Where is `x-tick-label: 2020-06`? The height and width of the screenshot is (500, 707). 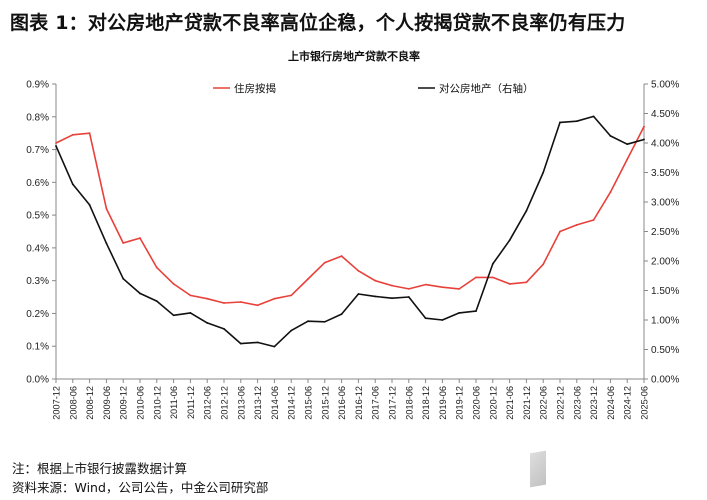 x-tick-label: 2020-06 is located at coordinates (477, 403).